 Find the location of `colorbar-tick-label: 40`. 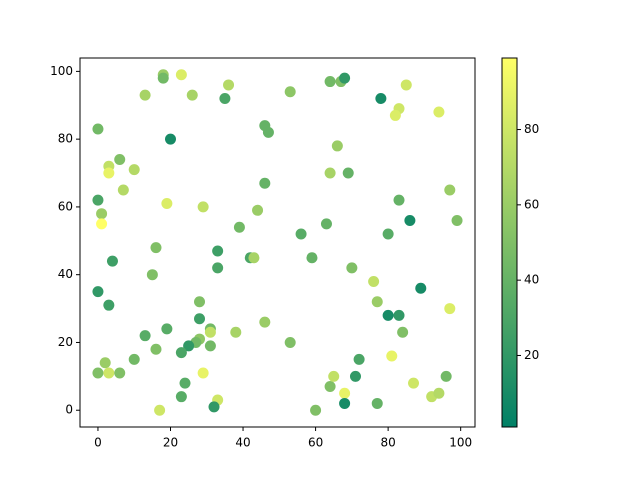

colorbar-tick-label: 40 is located at coordinates (531, 280).